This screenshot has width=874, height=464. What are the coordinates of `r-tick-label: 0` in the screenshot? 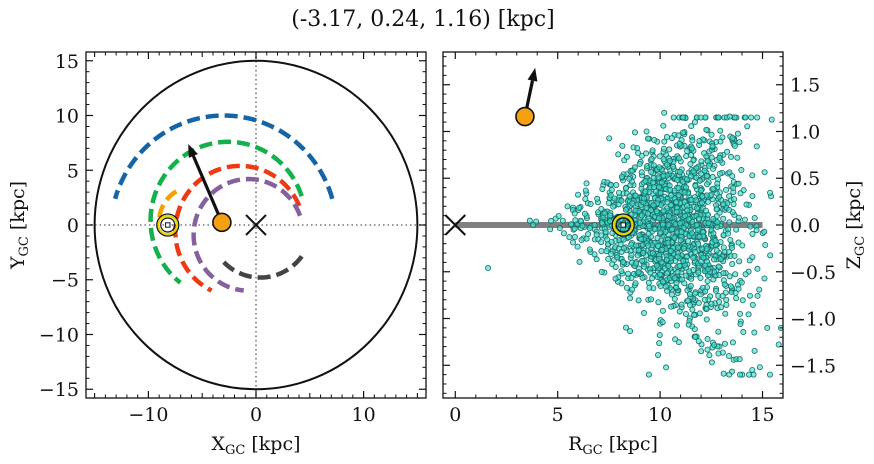 It's located at (455, 415).